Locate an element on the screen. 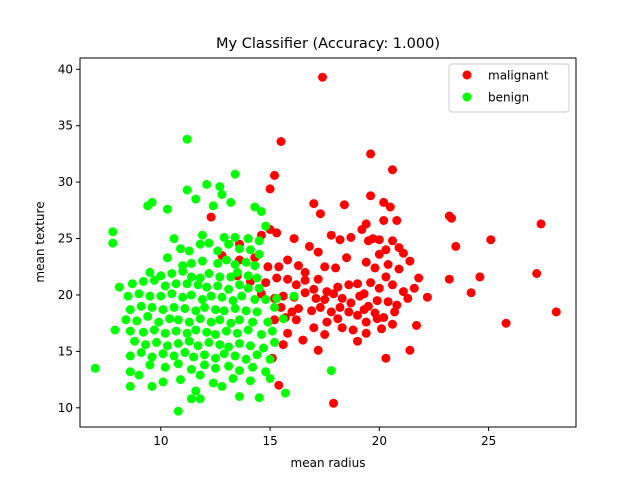 Image resolution: width=640 pixels, height=480 pixels. legend-box is located at coordinates (509, 88).